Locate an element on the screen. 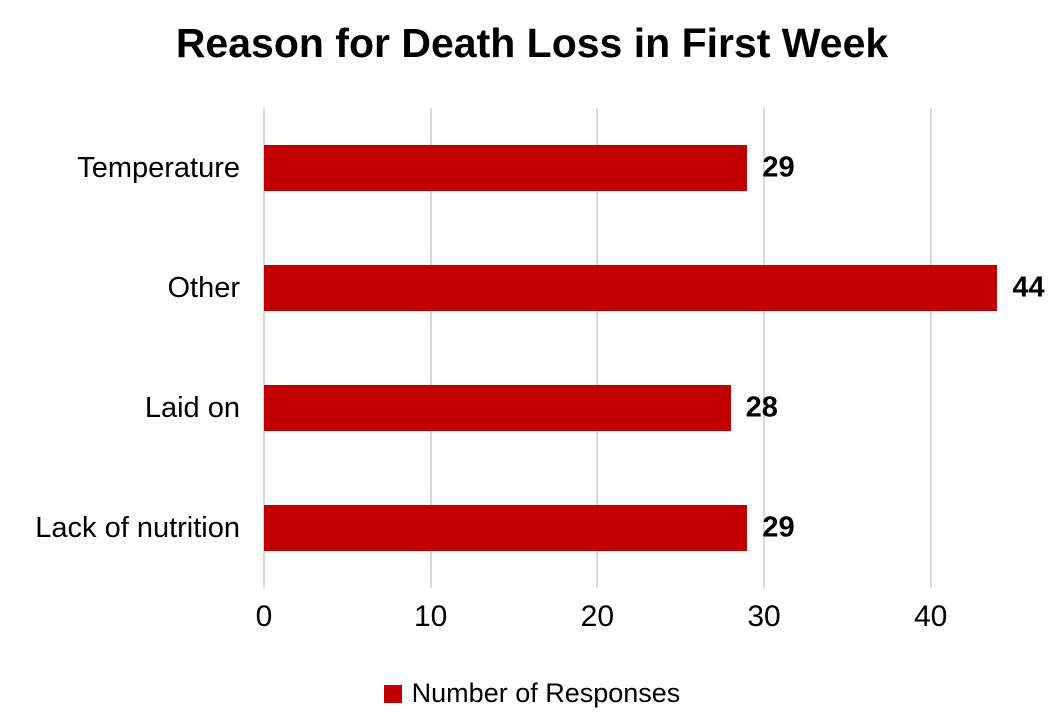 This screenshot has height=727, width=1064. category-label: Laid on is located at coordinates (192, 407).